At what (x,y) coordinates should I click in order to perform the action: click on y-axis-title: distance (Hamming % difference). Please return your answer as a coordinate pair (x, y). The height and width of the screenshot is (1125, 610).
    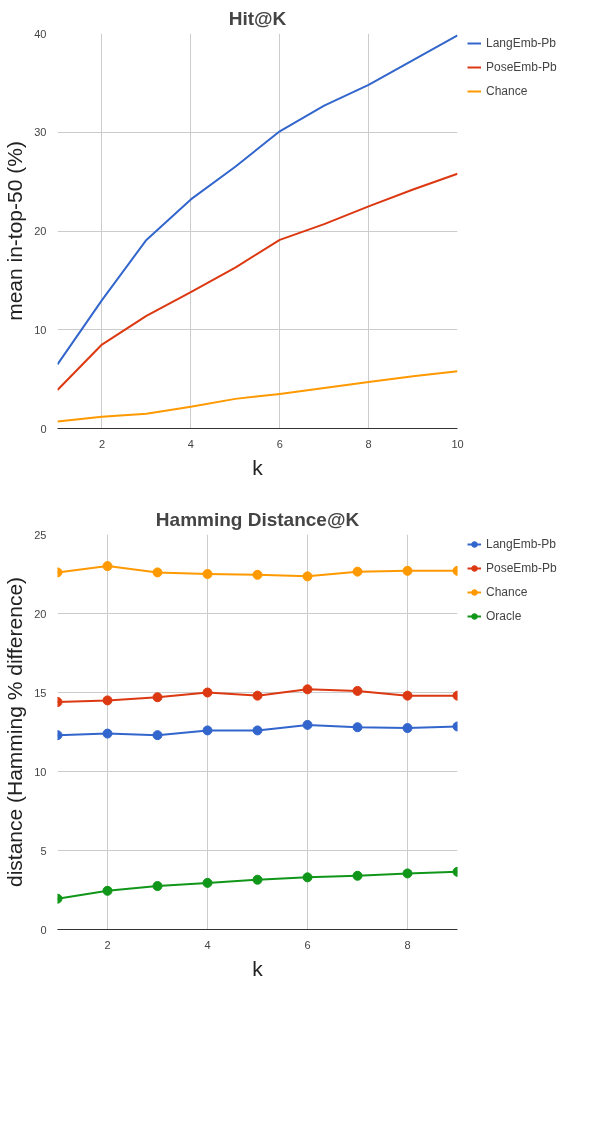
    Looking at the image, I should click on (15, 732).